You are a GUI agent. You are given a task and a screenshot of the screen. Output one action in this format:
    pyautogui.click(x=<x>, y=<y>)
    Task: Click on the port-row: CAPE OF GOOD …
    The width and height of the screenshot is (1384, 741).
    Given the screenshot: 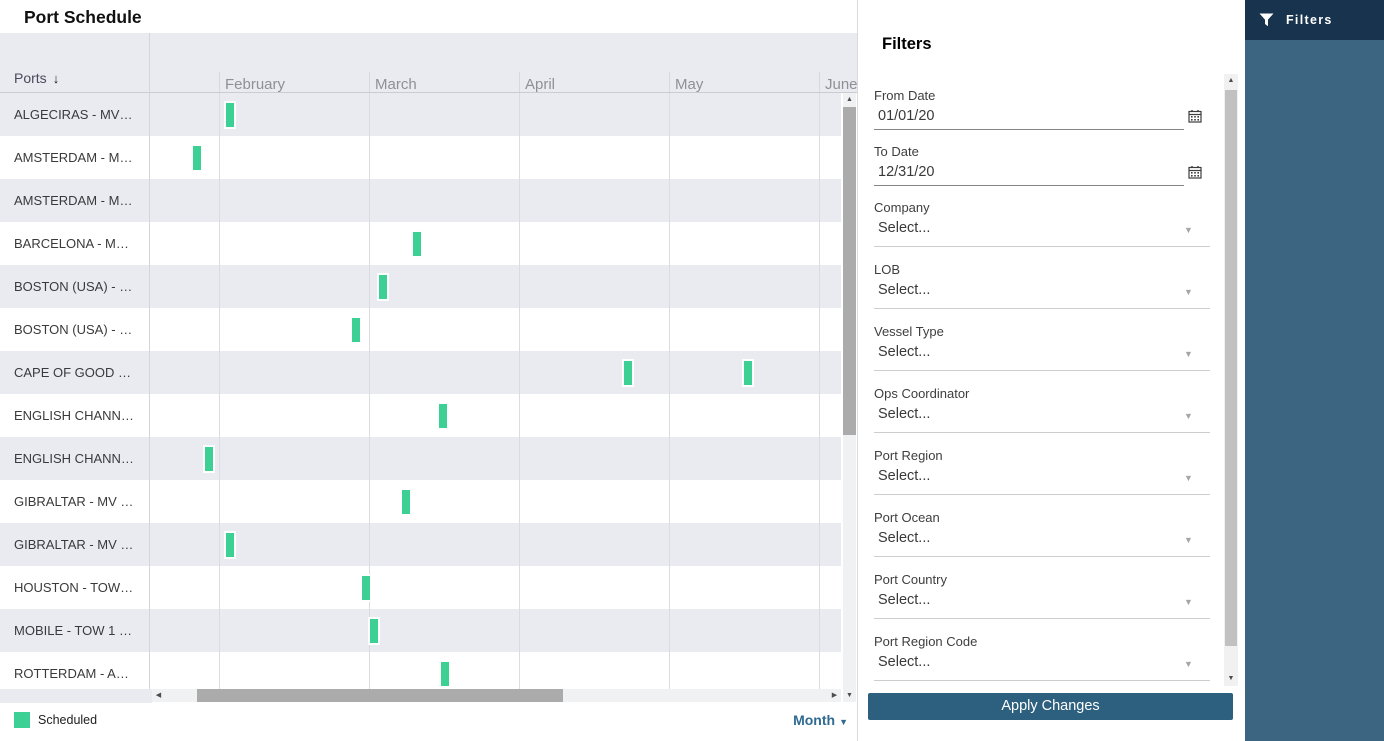 What is the action you would take?
    pyautogui.click(x=420, y=372)
    